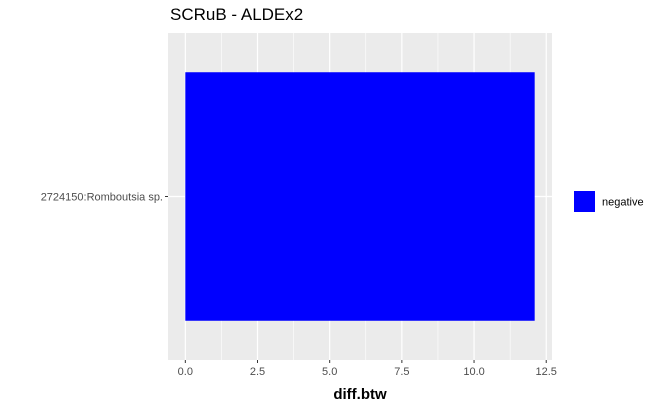 This screenshot has width=663, height=409. Describe the element at coordinates (473, 372) in the screenshot. I see `x-tick-label: 10.0` at that location.